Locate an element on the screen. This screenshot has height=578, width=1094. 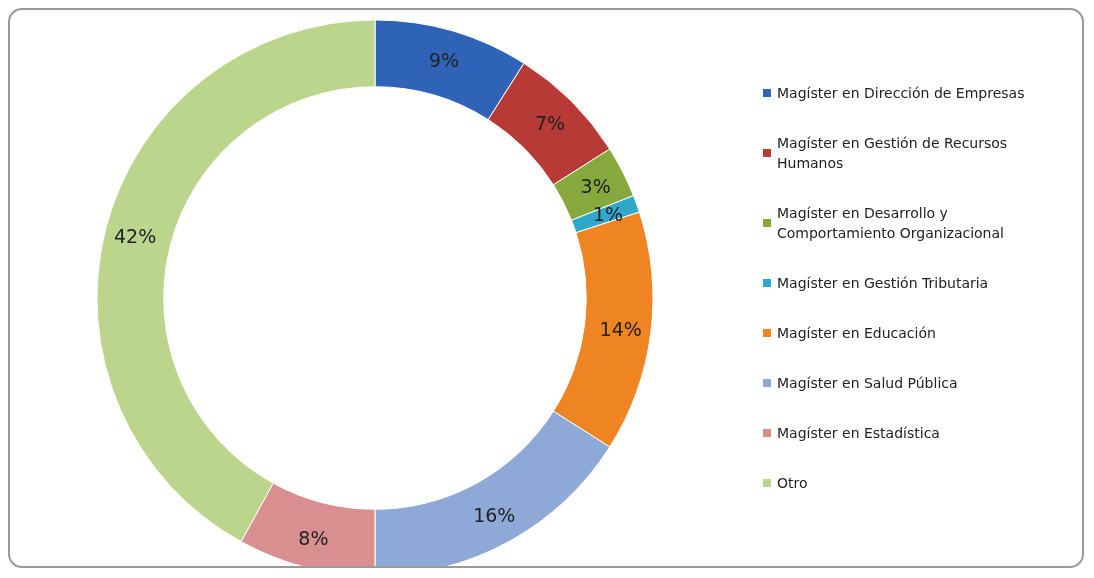
legend-label: Magíster en Gestión Tributaria is located at coordinates (883, 283).